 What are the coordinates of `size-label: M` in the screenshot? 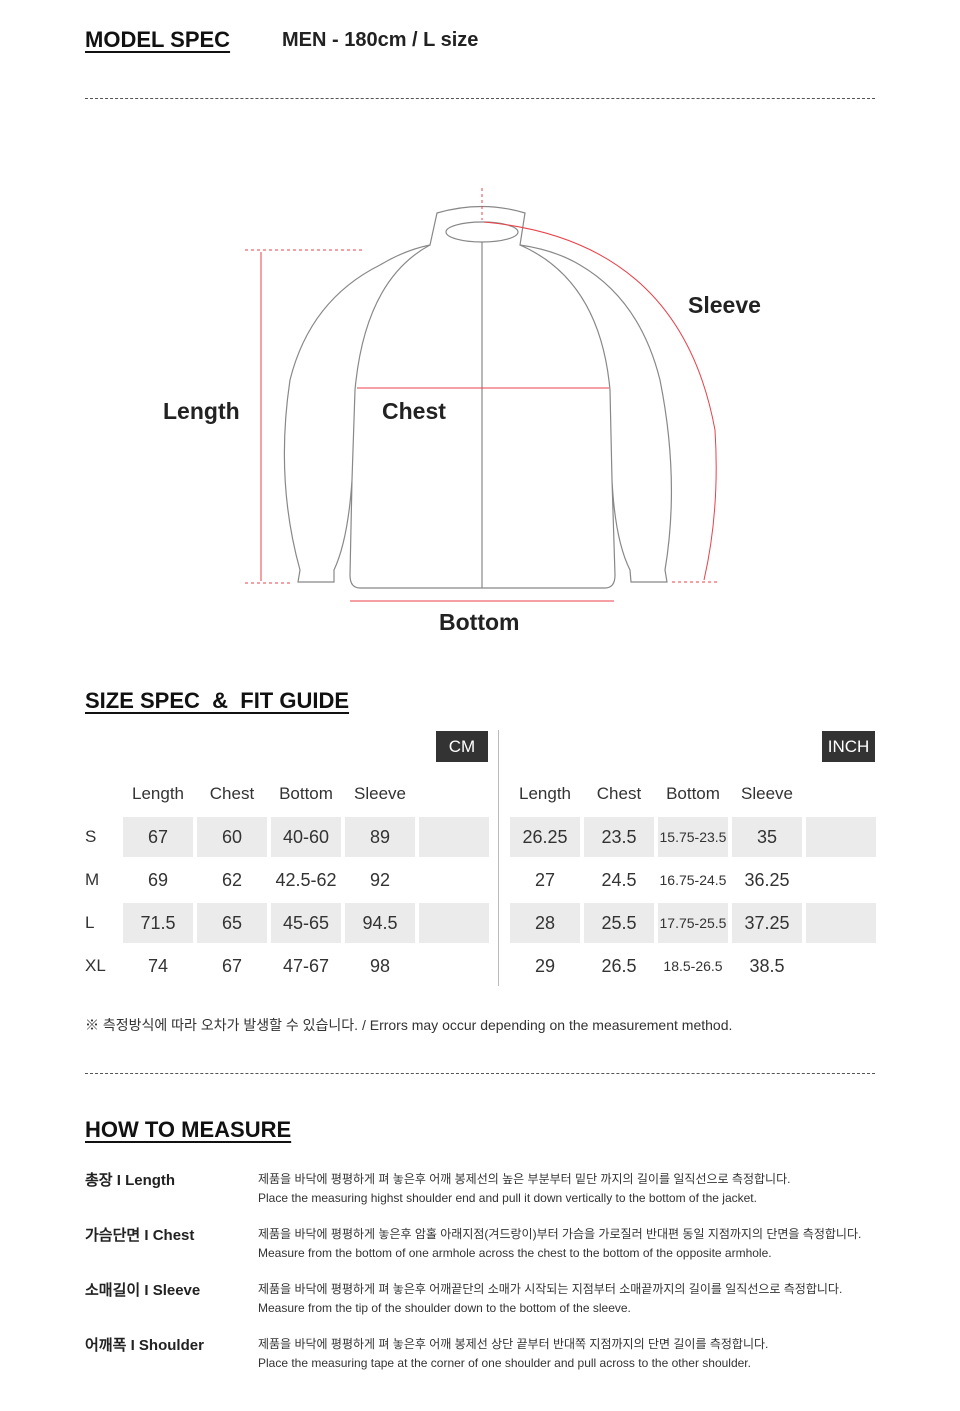 It's located at (92, 879).